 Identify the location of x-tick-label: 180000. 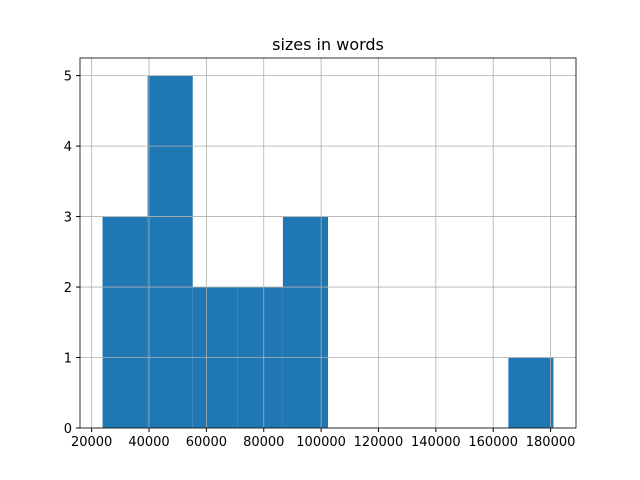
(551, 442).